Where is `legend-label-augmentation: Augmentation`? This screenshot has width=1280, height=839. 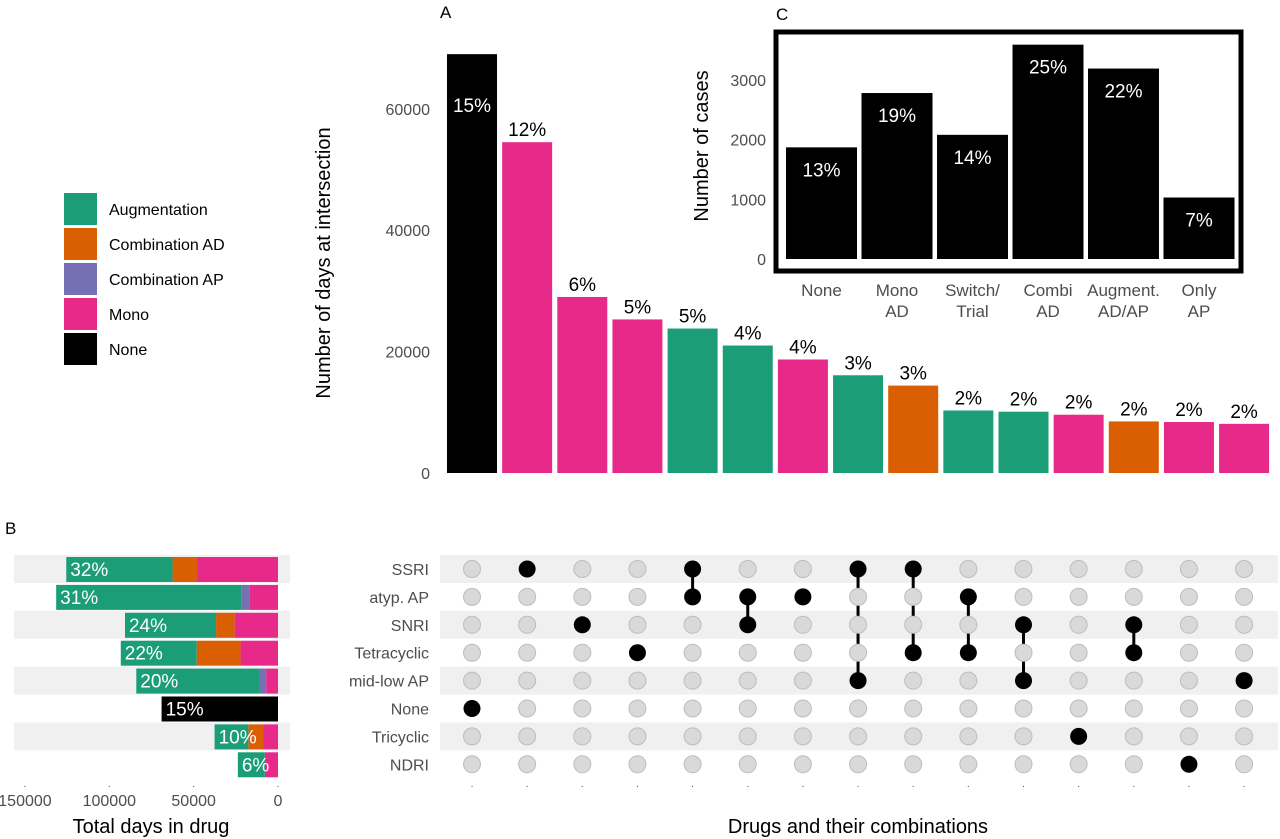
legend-label-augmentation: Augmentation is located at coordinates (158, 210).